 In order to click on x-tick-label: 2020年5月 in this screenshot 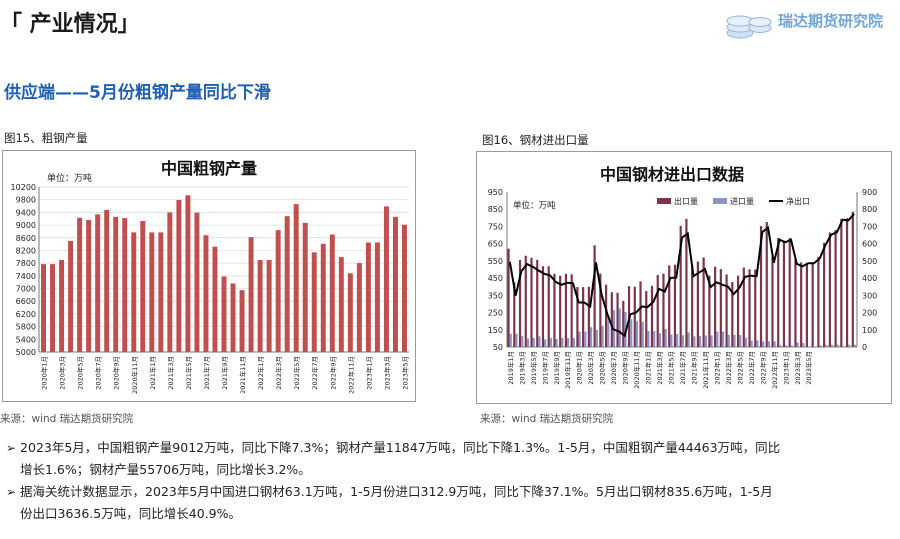, I will do `click(80, 373)`.